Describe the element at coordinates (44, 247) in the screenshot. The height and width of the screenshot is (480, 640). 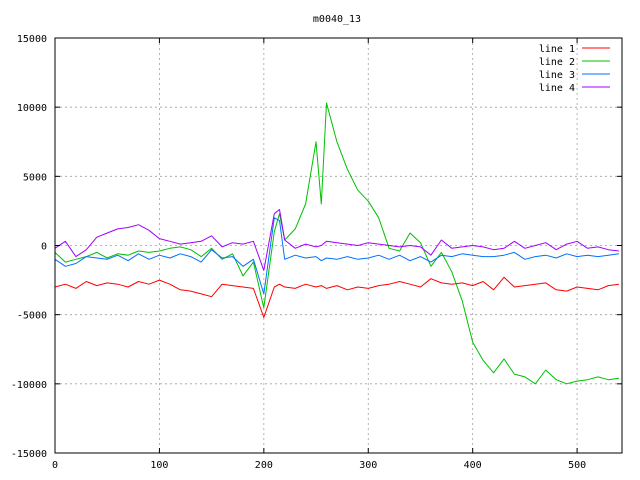
I see `y-tick-label: 0` at that location.